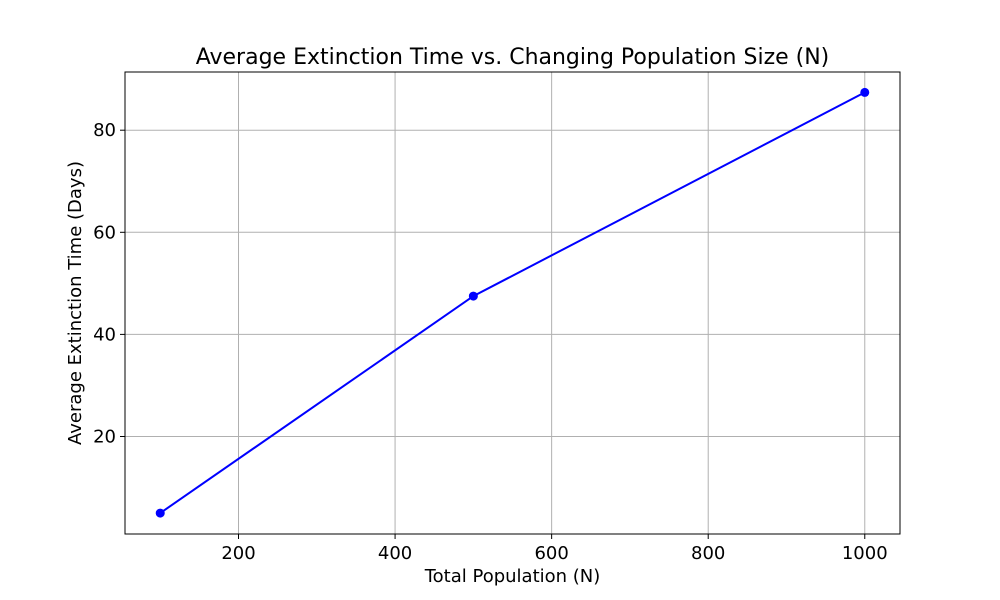 The height and width of the screenshot is (600, 1000). Describe the element at coordinates (75, 303) in the screenshot. I see `y-axis-label: Average Extinction Time (Days)` at that location.